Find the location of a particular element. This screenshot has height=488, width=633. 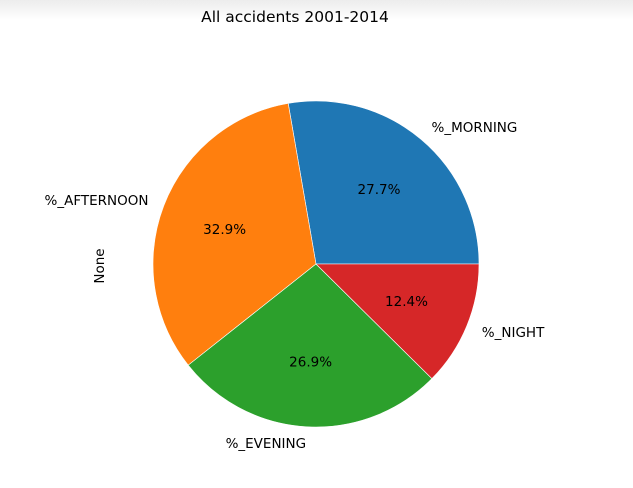

pie-slice-morning is located at coordinates (383, 182).